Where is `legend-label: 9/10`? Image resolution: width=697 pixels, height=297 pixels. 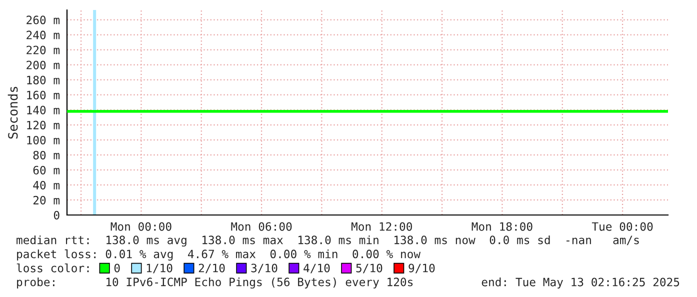 legend-label: 9/10 is located at coordinates (421, 269).